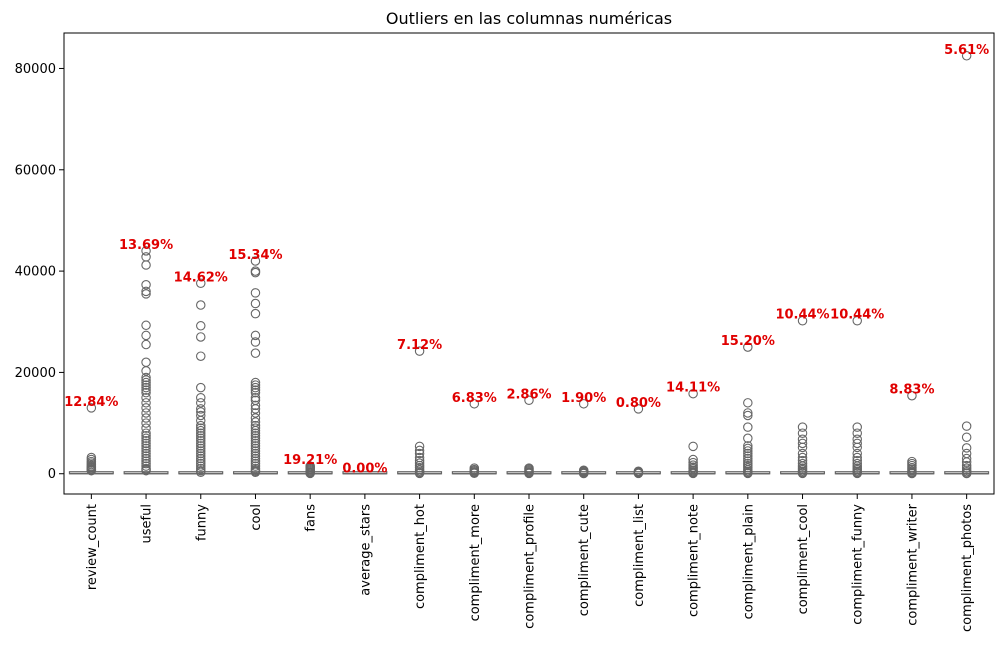 This screenshot has width=1003, height=650. What do you see at coordinates (803, 559) in the screenshot?
I see `x-tick-label: compliment_cool` at bounding box center [803, 559].